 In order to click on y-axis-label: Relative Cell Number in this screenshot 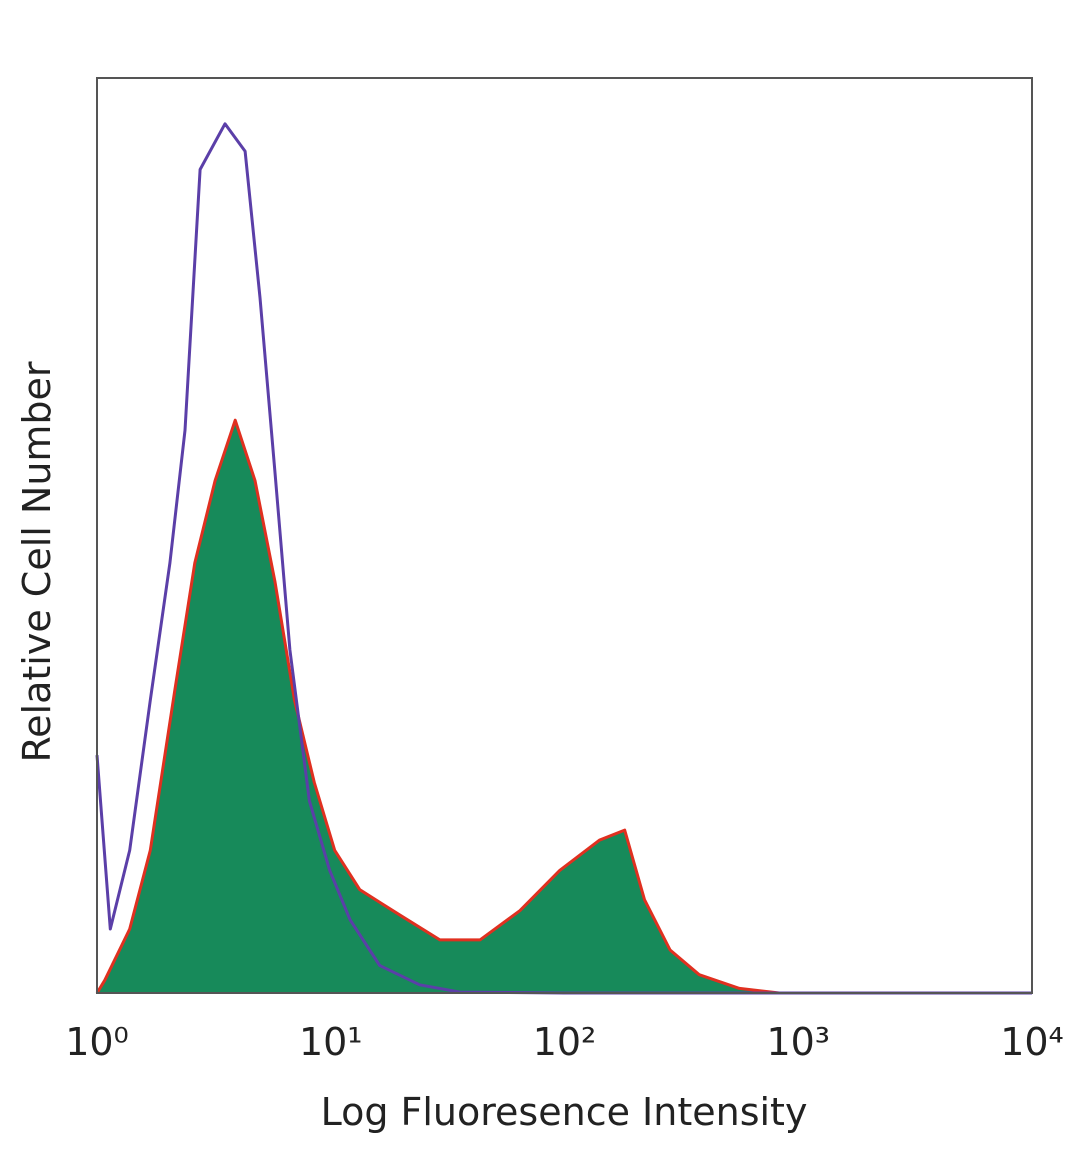, I will do `click(37, 561)`.